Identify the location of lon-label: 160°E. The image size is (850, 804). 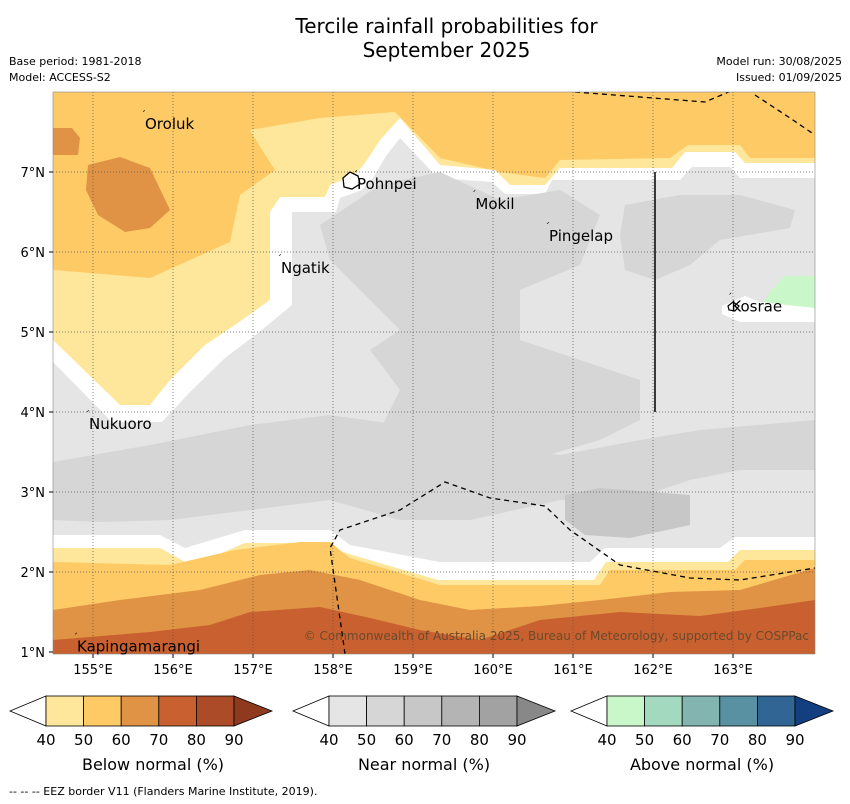
(493, 670).